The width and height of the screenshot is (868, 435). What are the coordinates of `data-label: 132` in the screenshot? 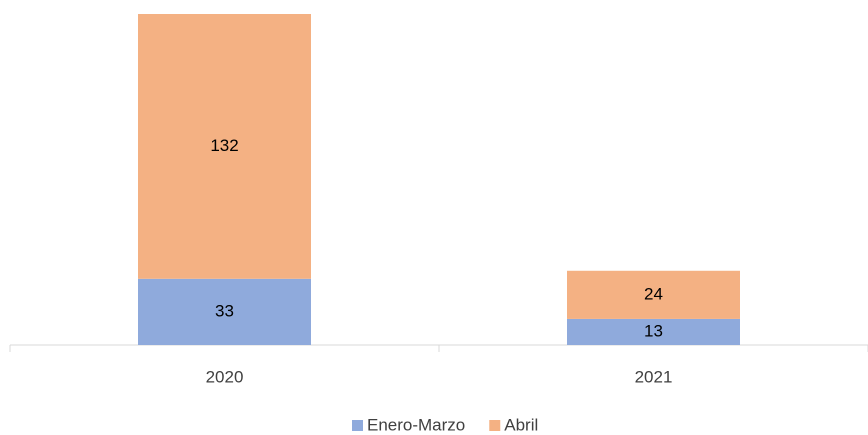 It's located at (224, 145).